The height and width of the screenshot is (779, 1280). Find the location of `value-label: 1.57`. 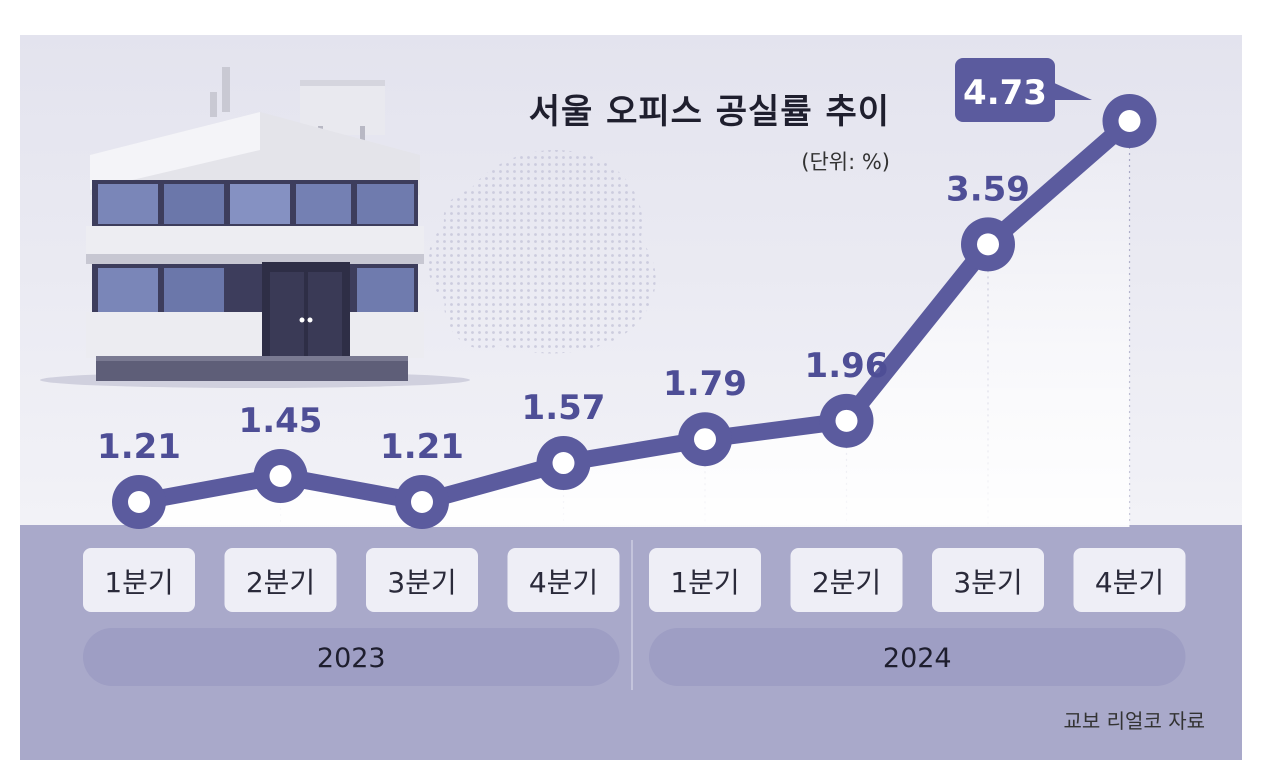

value-label: 1.57 is located at coordinates (564, 408).